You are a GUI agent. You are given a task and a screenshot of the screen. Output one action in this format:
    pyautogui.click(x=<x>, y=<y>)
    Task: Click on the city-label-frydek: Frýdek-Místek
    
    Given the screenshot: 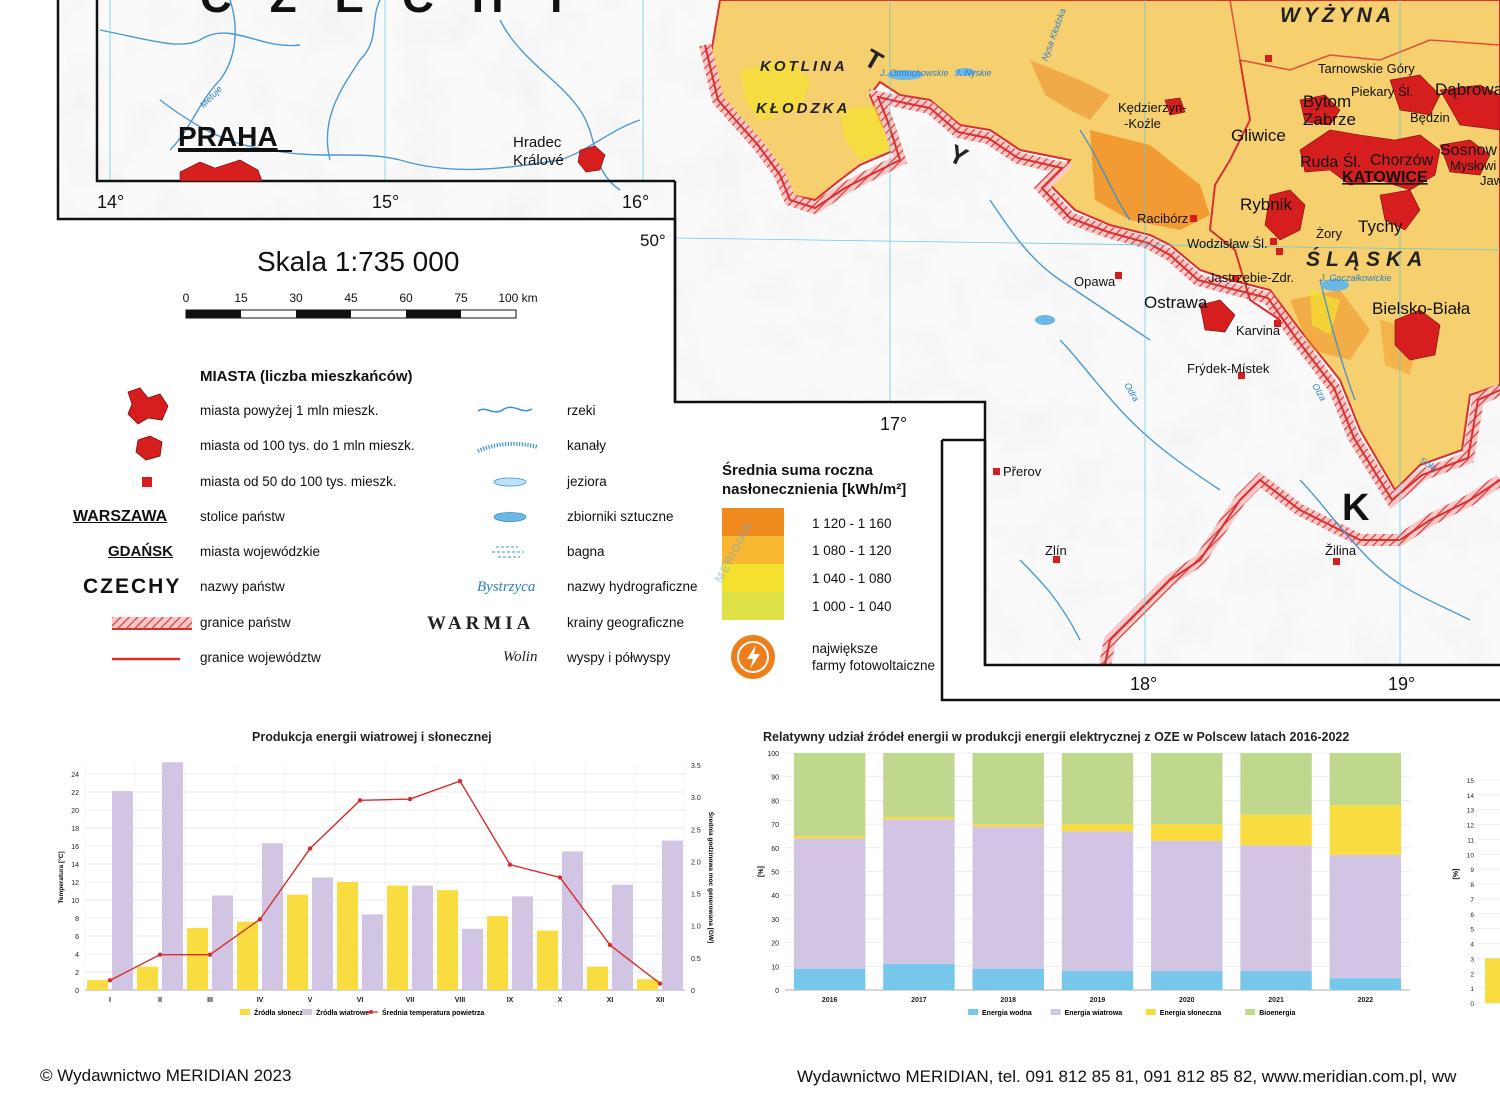 What is the action you would take?
    pyautogui.click(x=1228, y=368)
    